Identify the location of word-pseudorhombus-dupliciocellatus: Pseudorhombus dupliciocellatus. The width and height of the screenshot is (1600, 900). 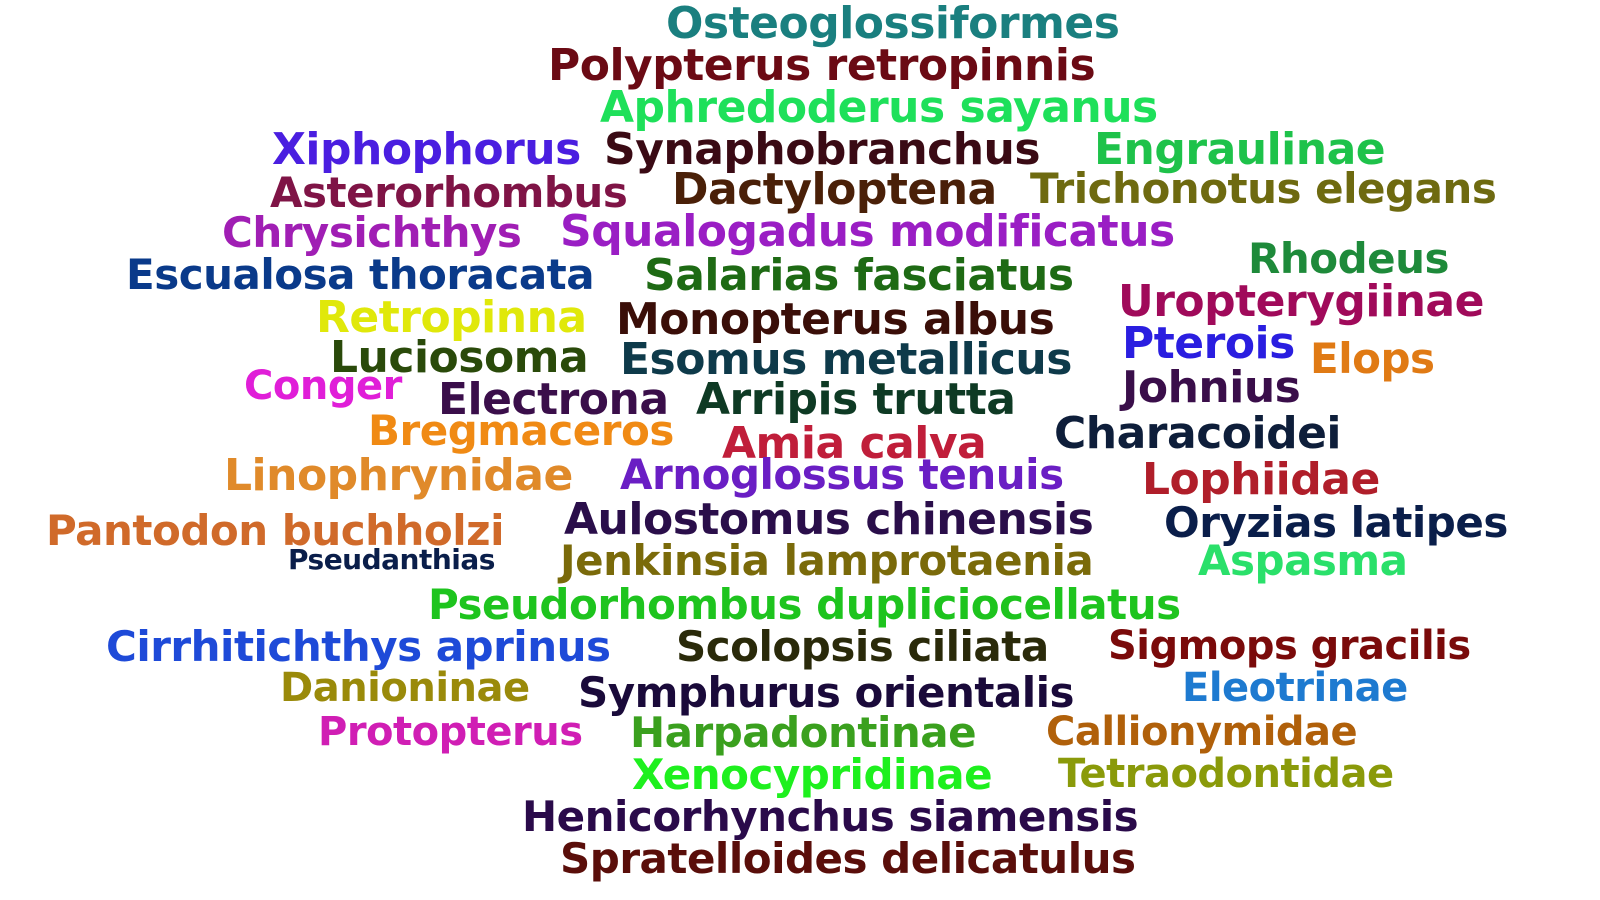
(804, 604).